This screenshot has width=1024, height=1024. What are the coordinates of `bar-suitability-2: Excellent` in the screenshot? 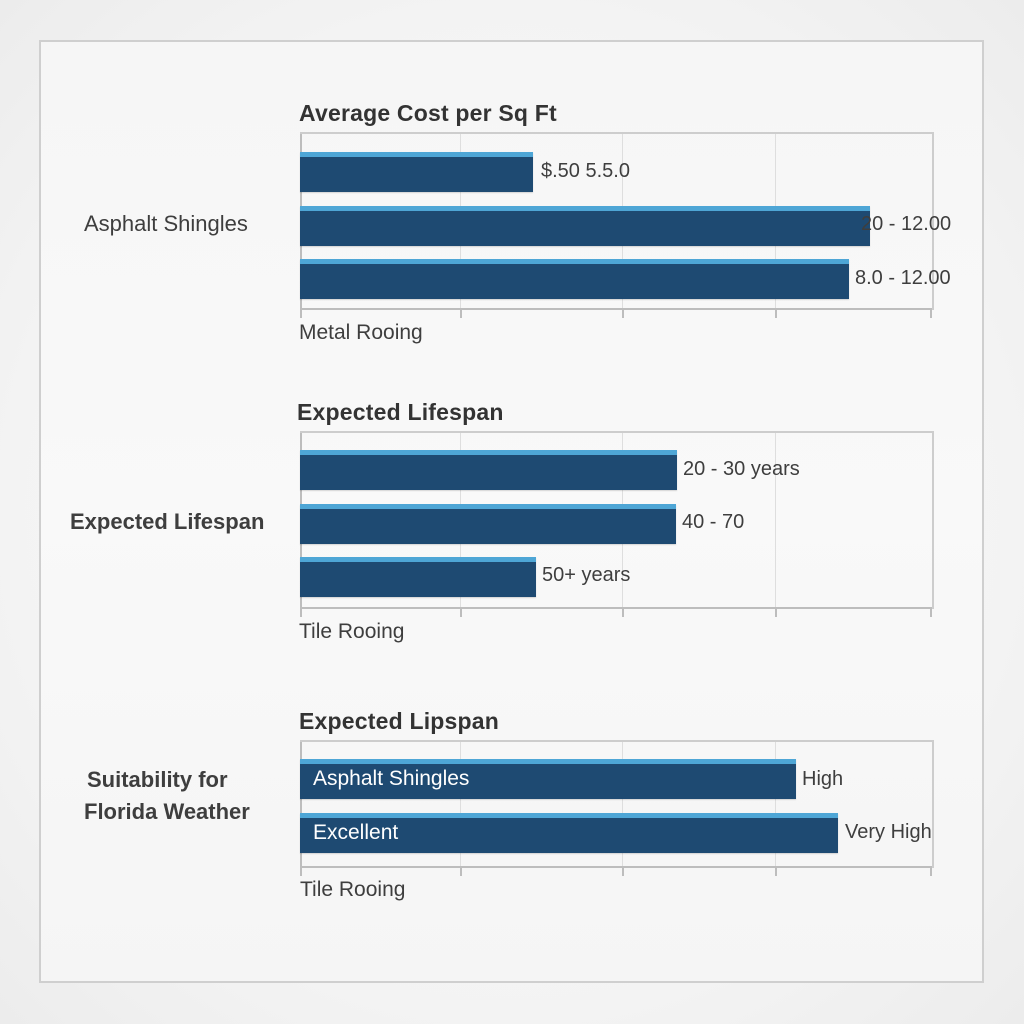 It's located at (569, 833).